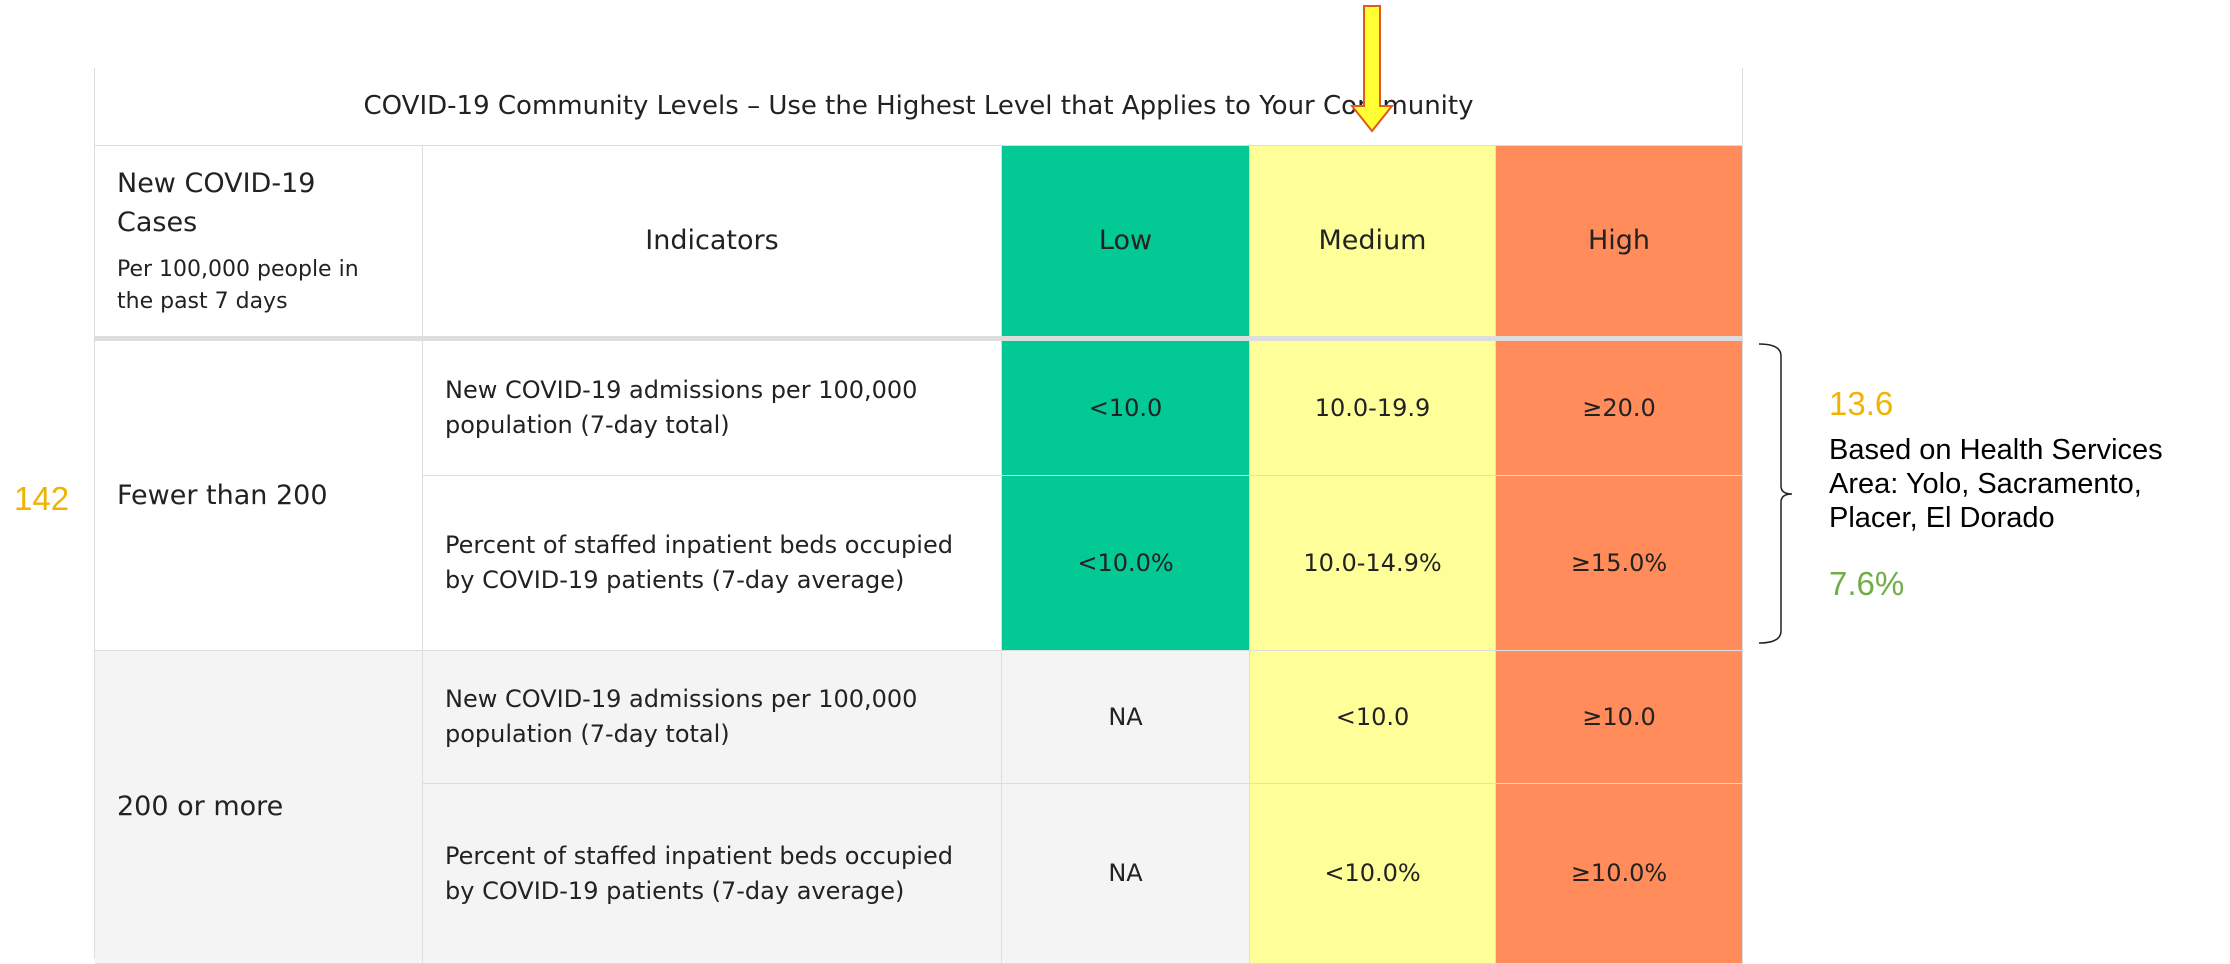  What do you see at coordinates (1867, 583) in the screenshot?
I see `annotation-beds: 7.6%` at bounding box center [1867, 583].